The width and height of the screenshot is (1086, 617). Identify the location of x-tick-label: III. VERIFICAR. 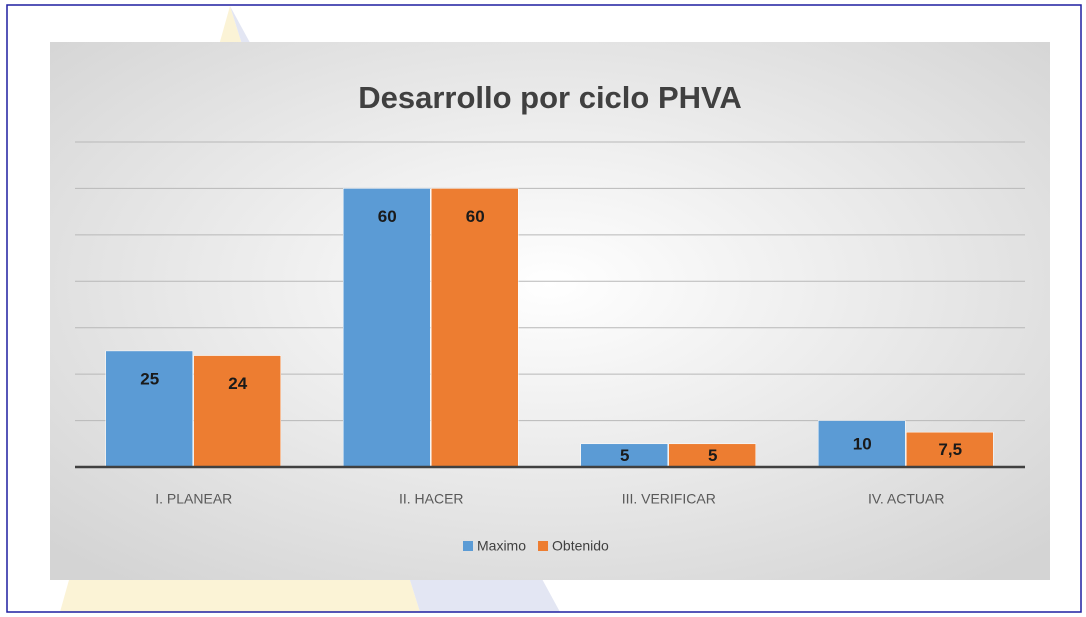
(669, 499).